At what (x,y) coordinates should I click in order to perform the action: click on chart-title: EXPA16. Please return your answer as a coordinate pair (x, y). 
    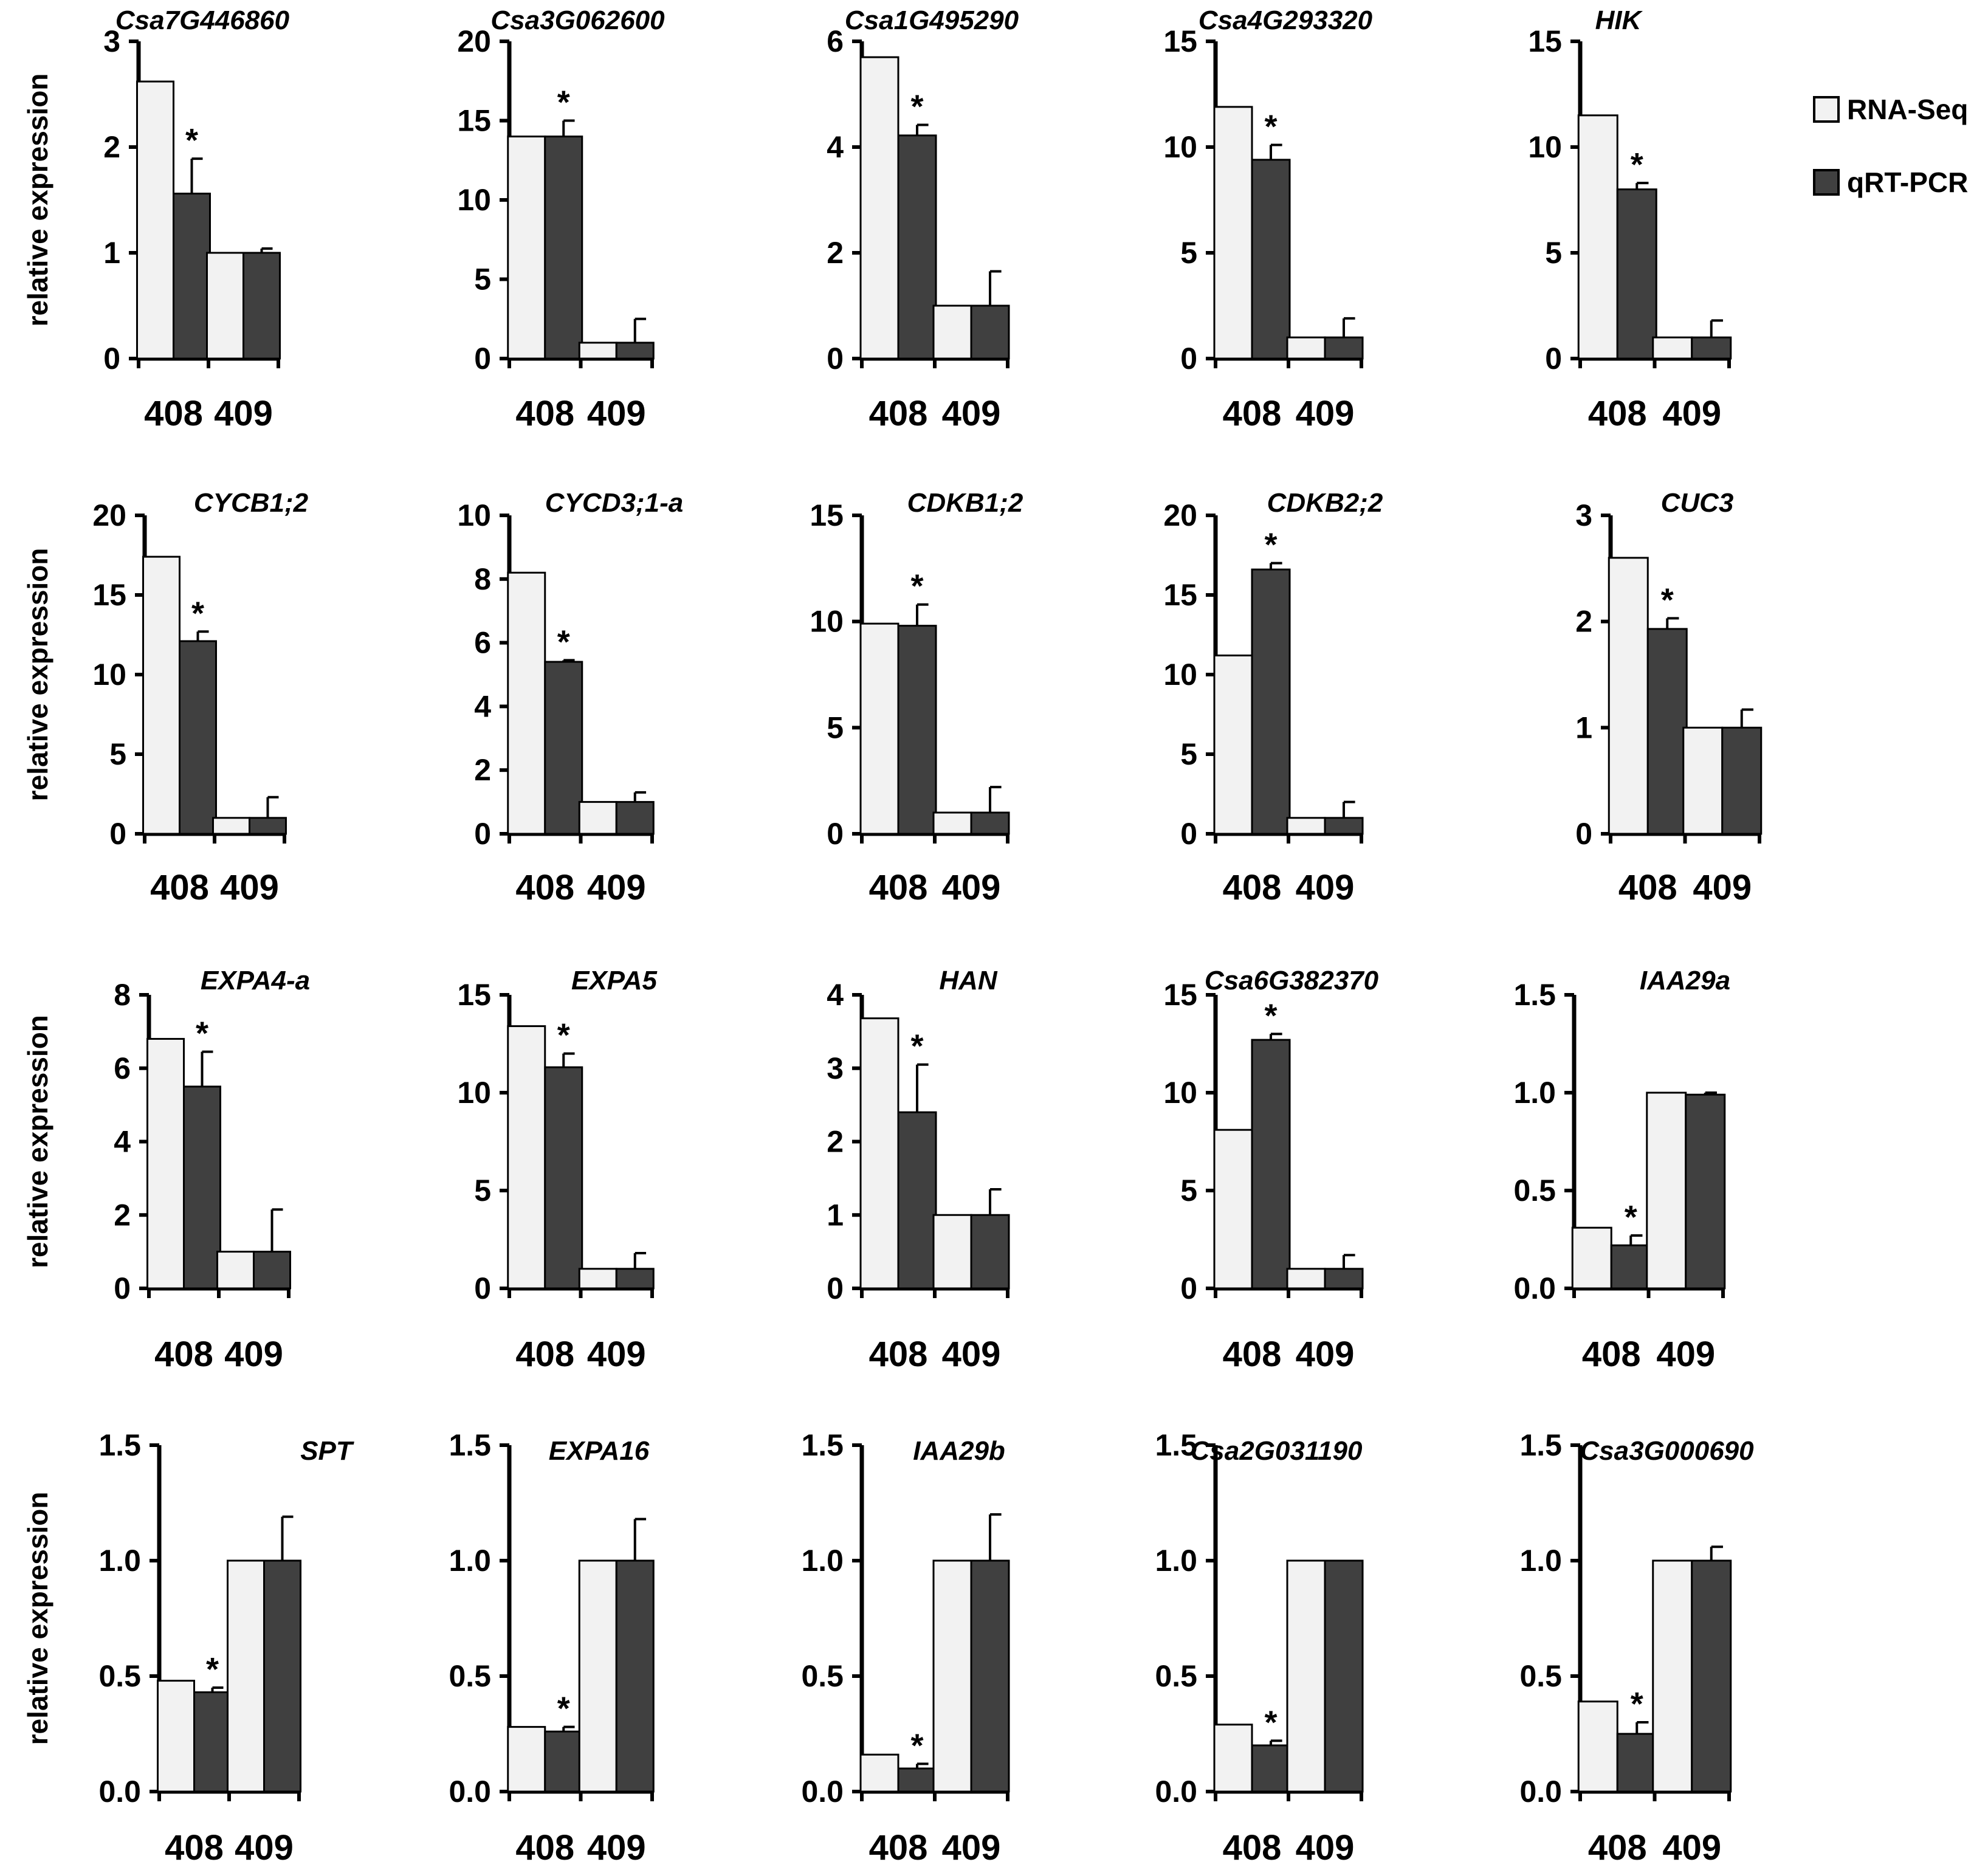
    Looking at the image, I should click on (599, 1451).